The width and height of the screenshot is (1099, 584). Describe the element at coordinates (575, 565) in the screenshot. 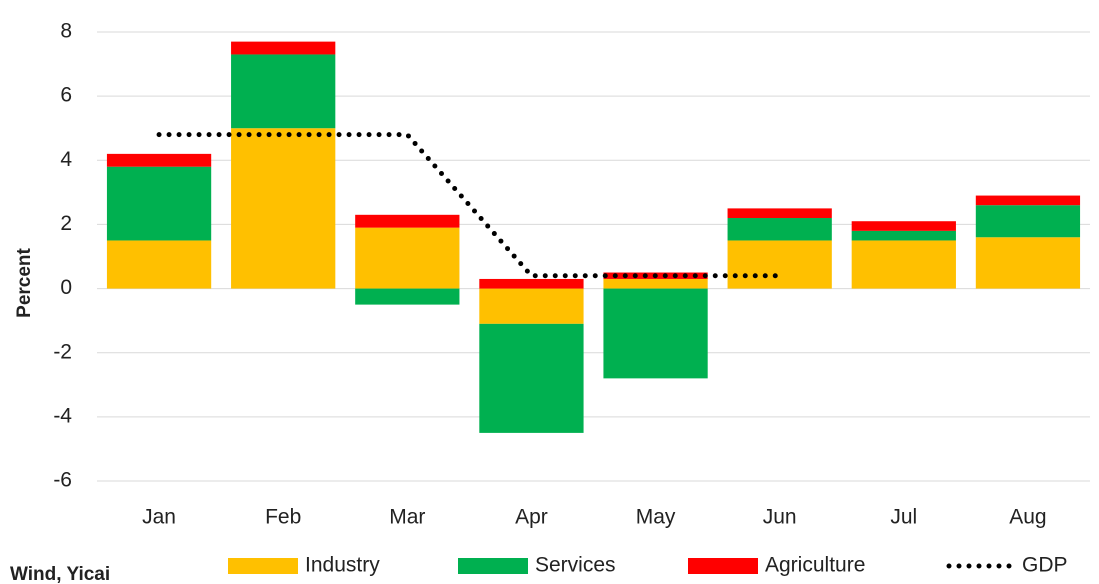

I see `legend-label: Services` at that location.